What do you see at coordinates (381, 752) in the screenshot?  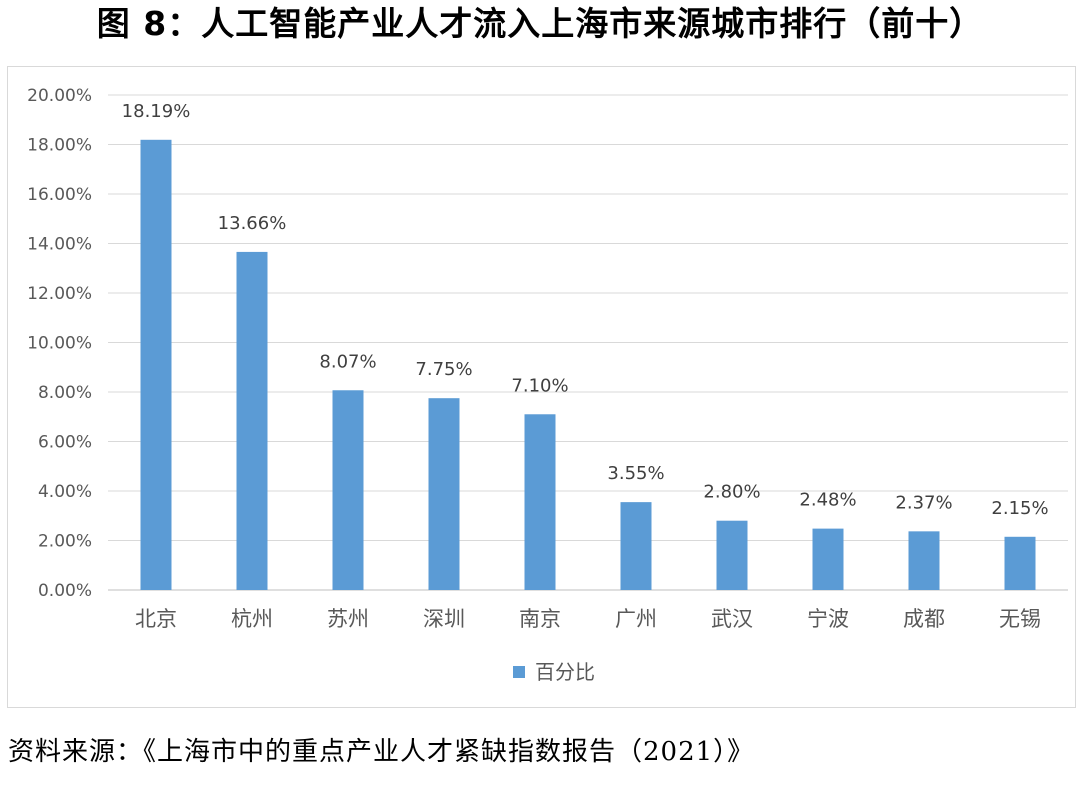 I see `source-note: 资料来源：《上海市中的重点产业人才紧缺指数报告（2021）》` at bounding box center [381, 752].